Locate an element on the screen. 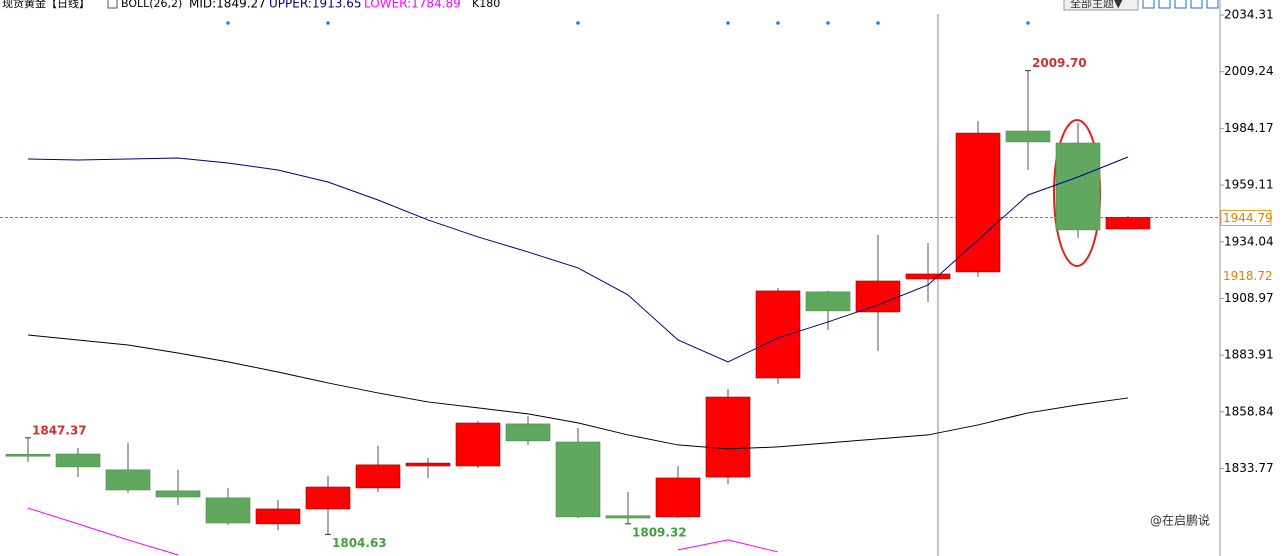 The width and height of the screenshot is (1285, 556). y-tick-label: 1908.97 is located at coordinates (1249, 298).